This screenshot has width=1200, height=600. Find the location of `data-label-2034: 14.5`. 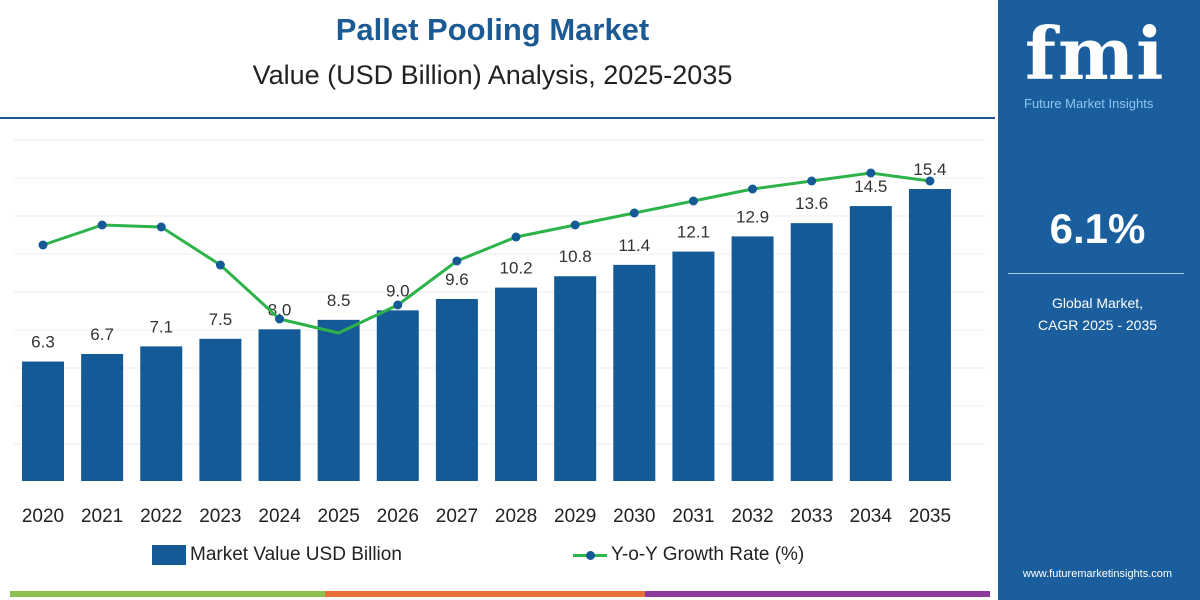

data-label-2034: 14.5 is located at coordinates (870, 186).